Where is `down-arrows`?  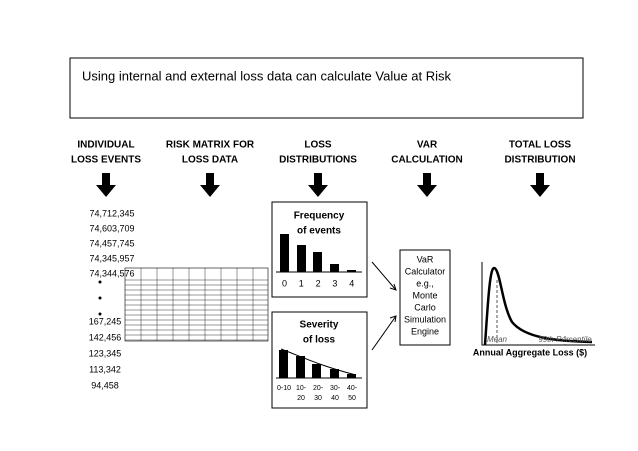
down-arrows is located at coordinates (323, 185).